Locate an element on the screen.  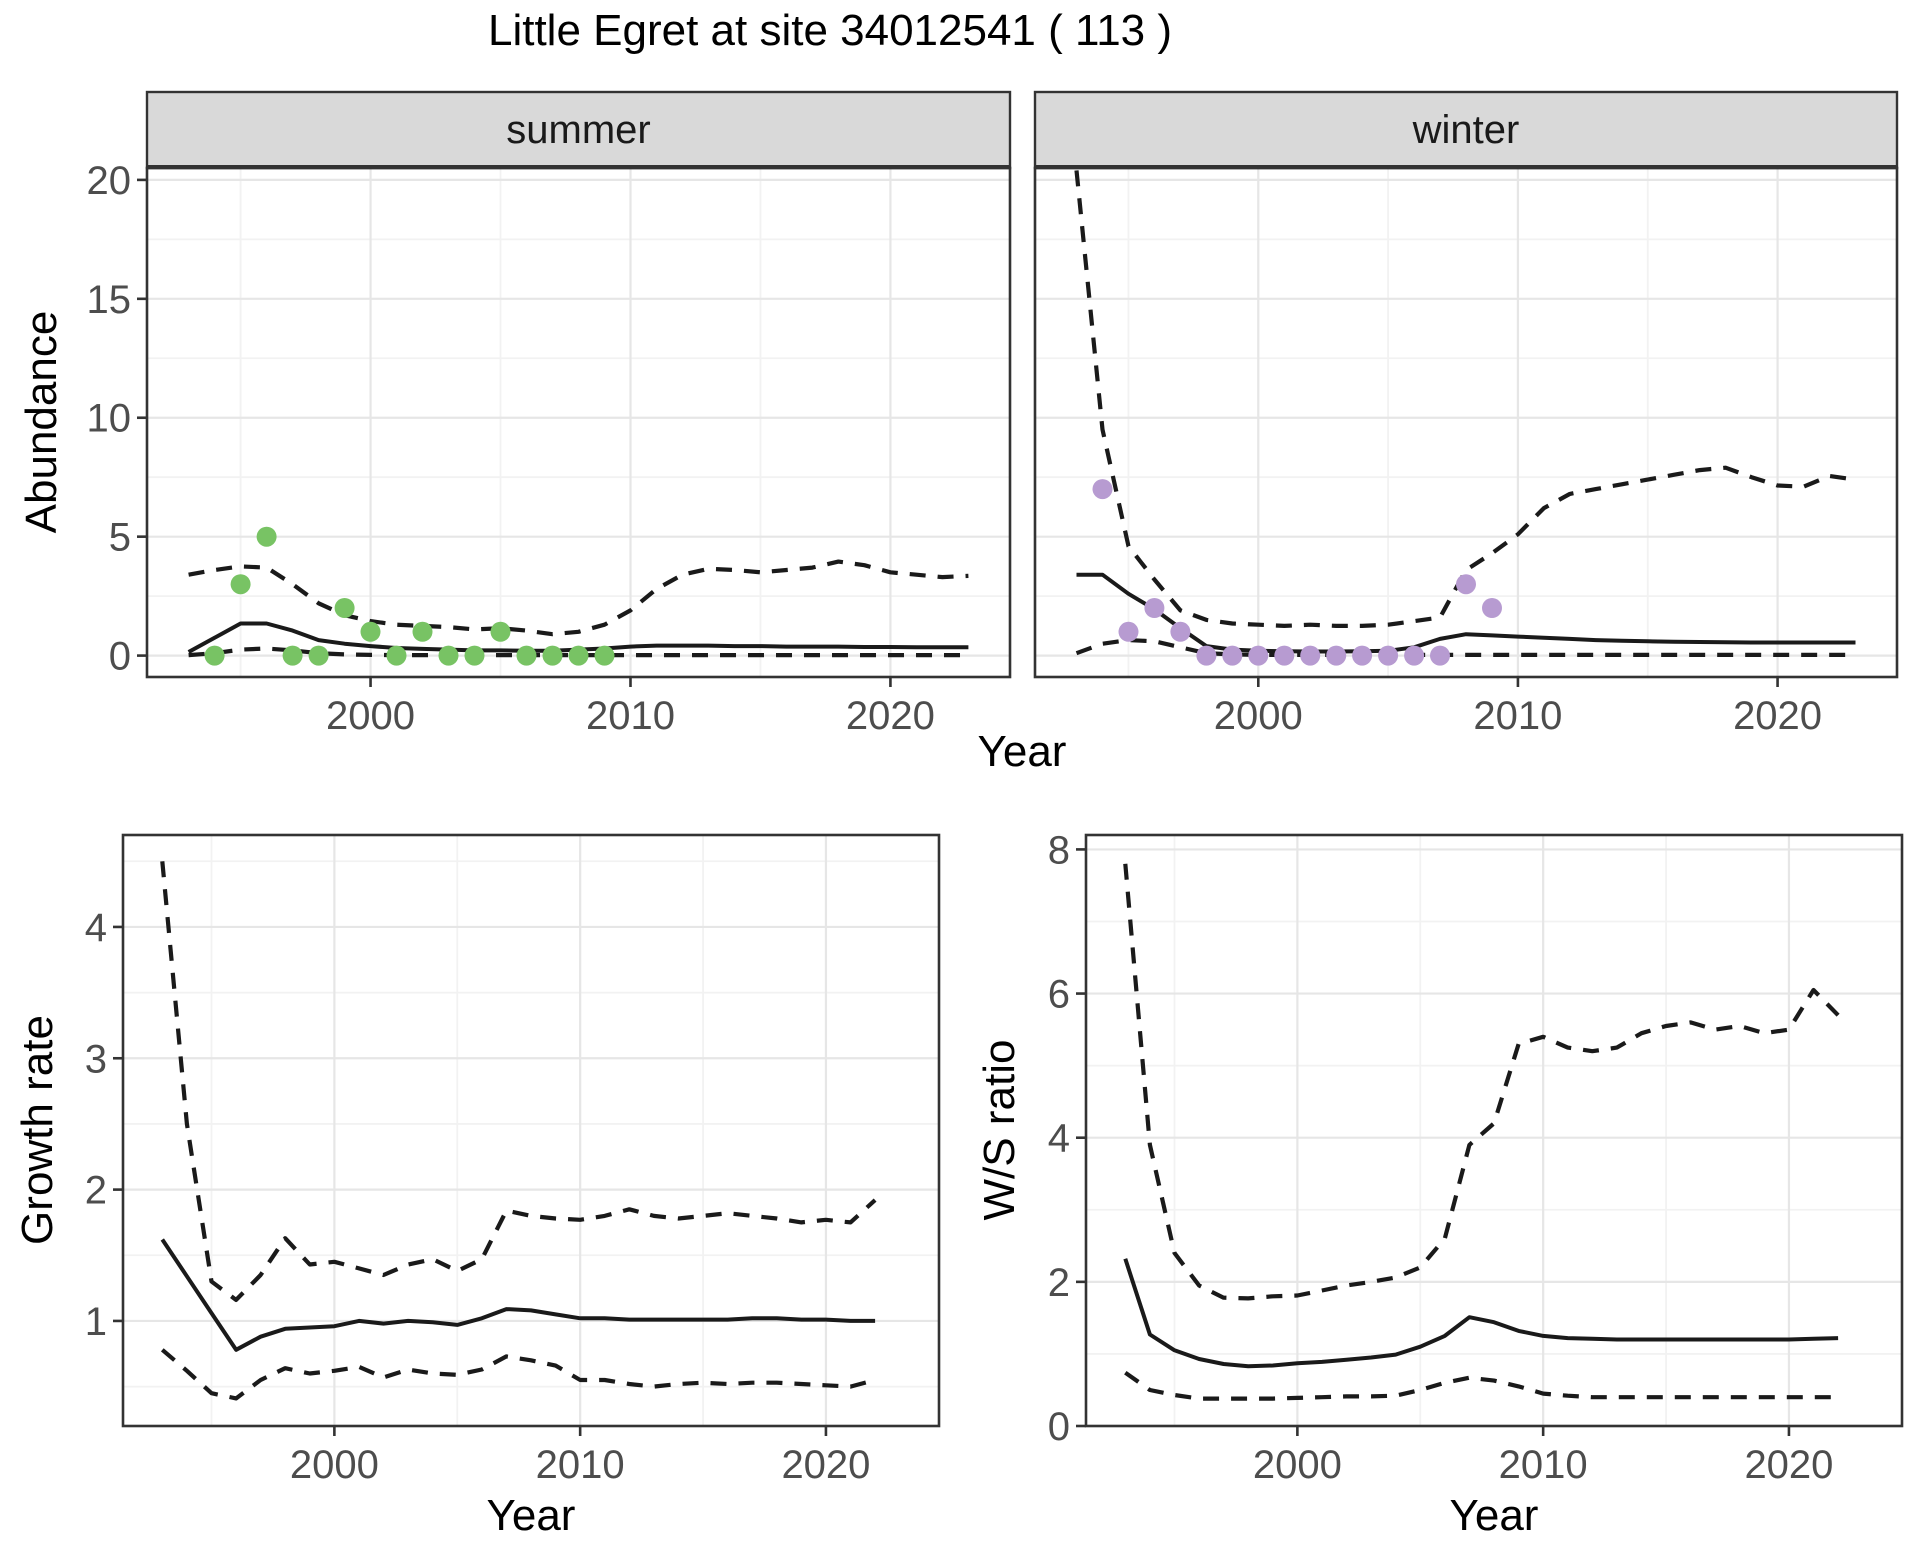
x-axis-title-year-ws: Year is located at coordinates (1494, 1515).